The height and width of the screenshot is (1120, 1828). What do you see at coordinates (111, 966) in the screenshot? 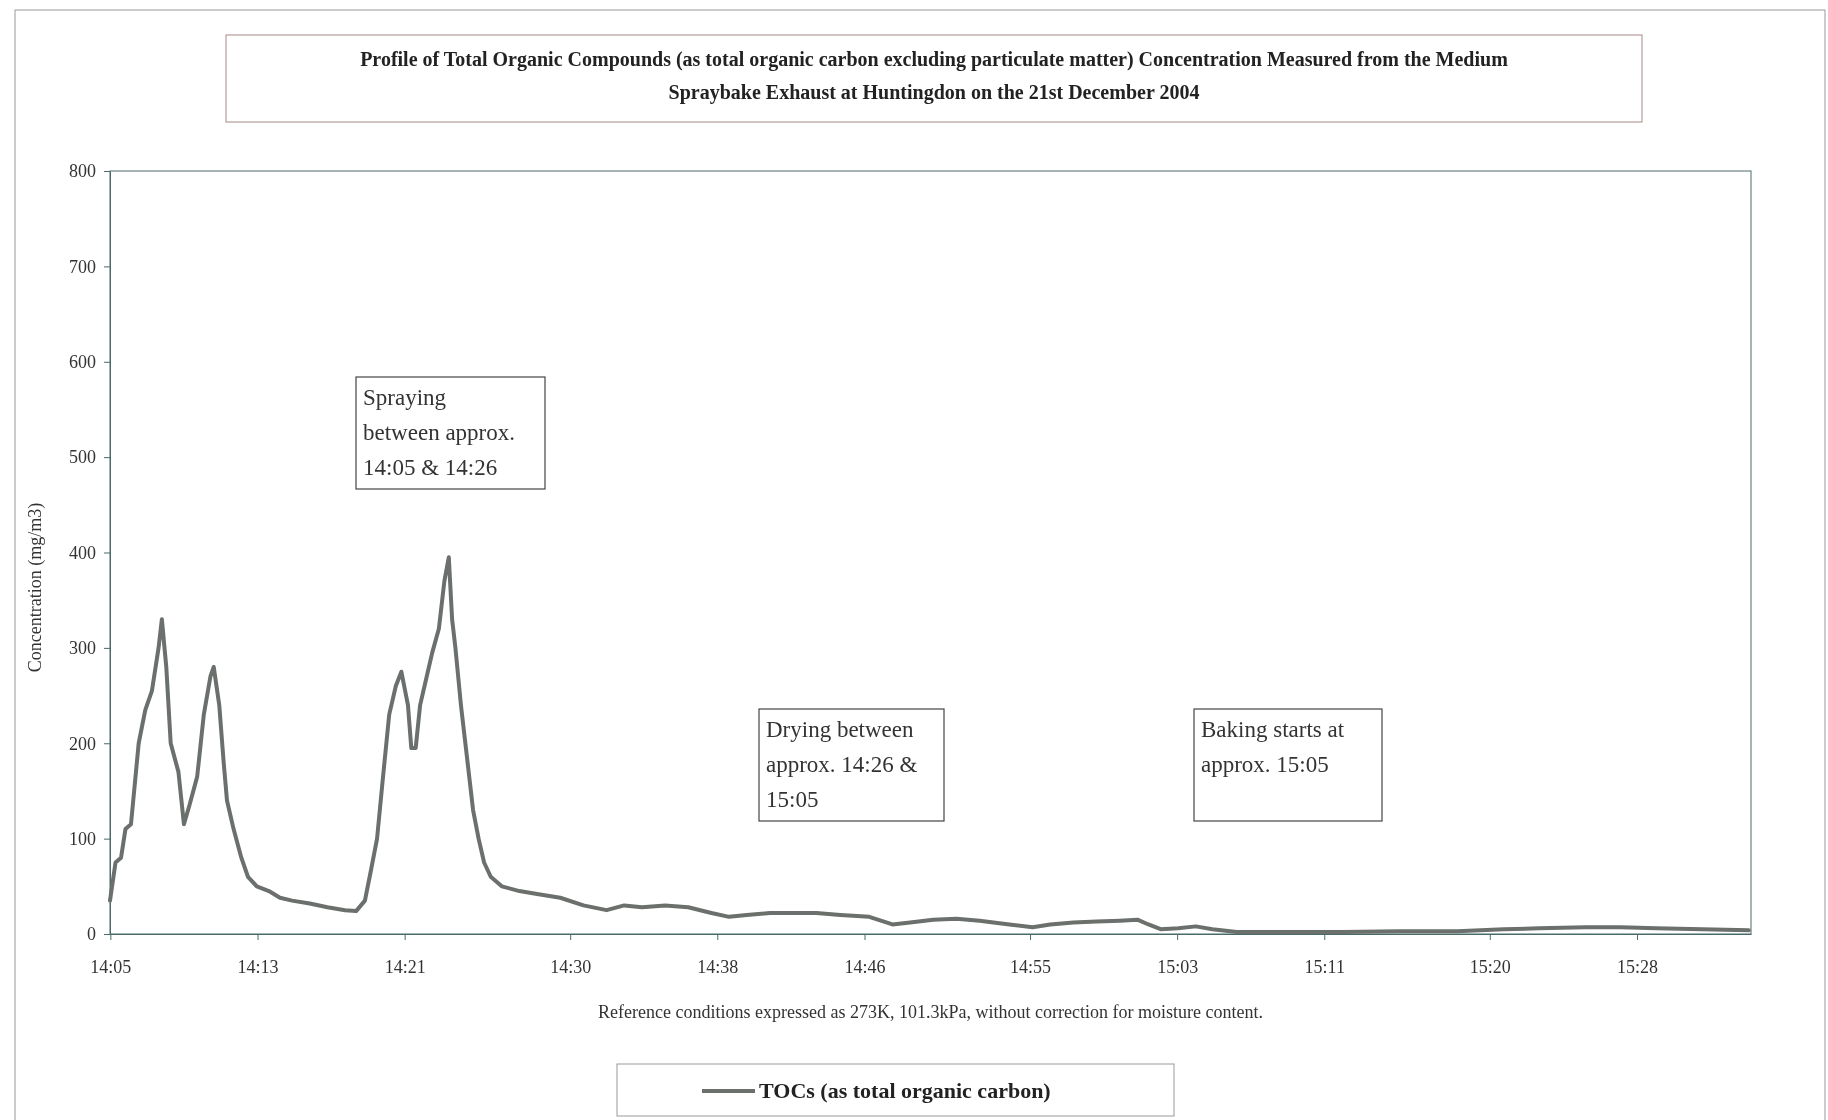
I see `x-tick-label: 14:05` at bounding box center [111, 966].